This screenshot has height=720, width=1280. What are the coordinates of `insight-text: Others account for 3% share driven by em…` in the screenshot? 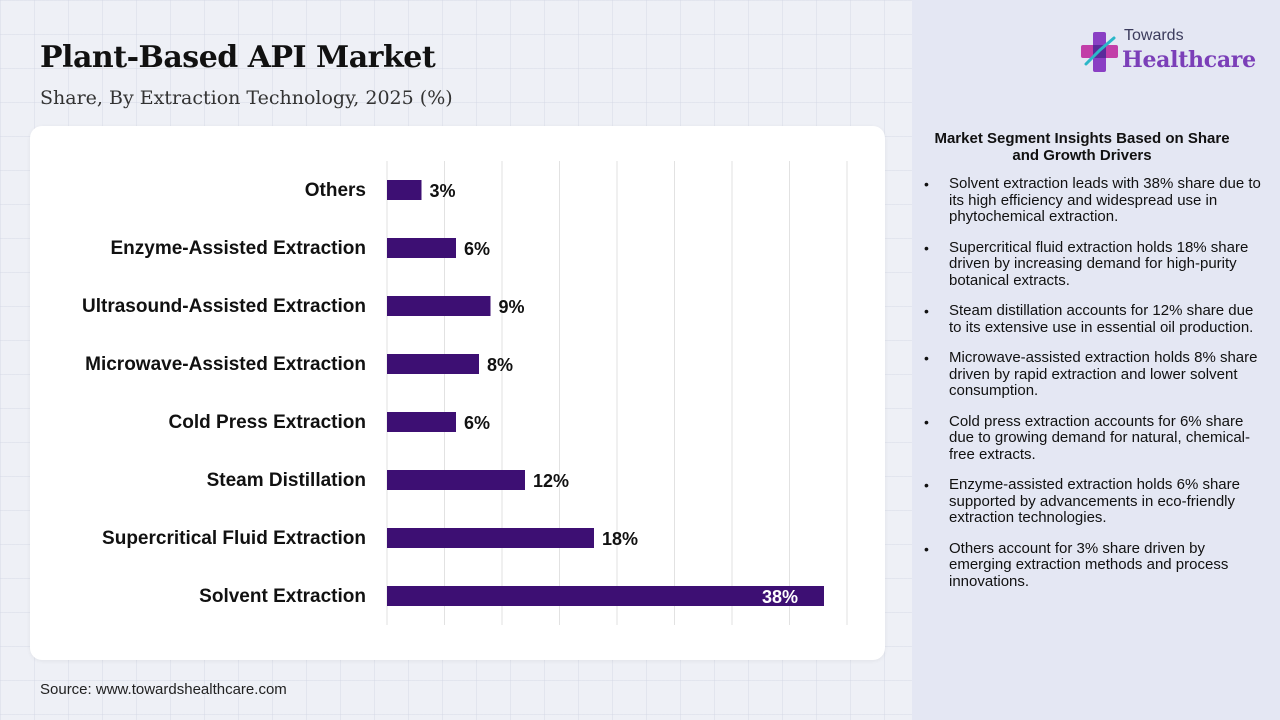 It's located at (1089, 564).